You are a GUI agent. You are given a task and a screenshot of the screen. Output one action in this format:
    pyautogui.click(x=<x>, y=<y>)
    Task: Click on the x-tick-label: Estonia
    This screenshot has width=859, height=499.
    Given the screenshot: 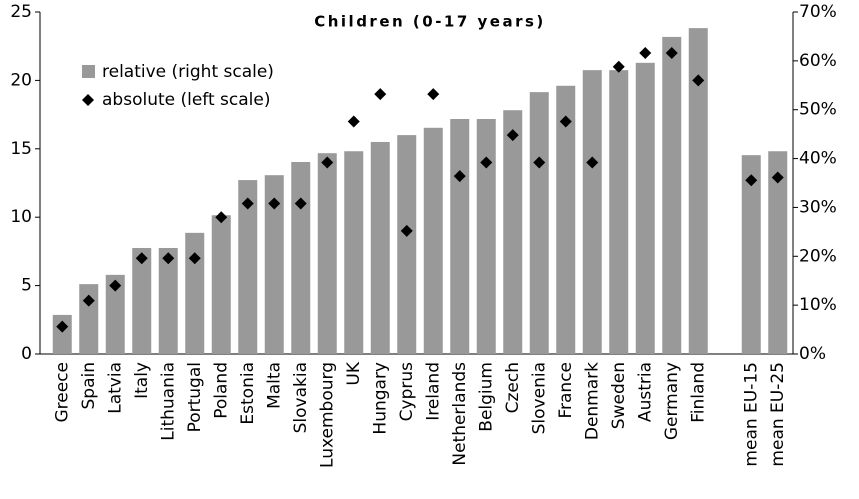 What is the action you would take?
    pyautogui.click(x=248, y=393)
    